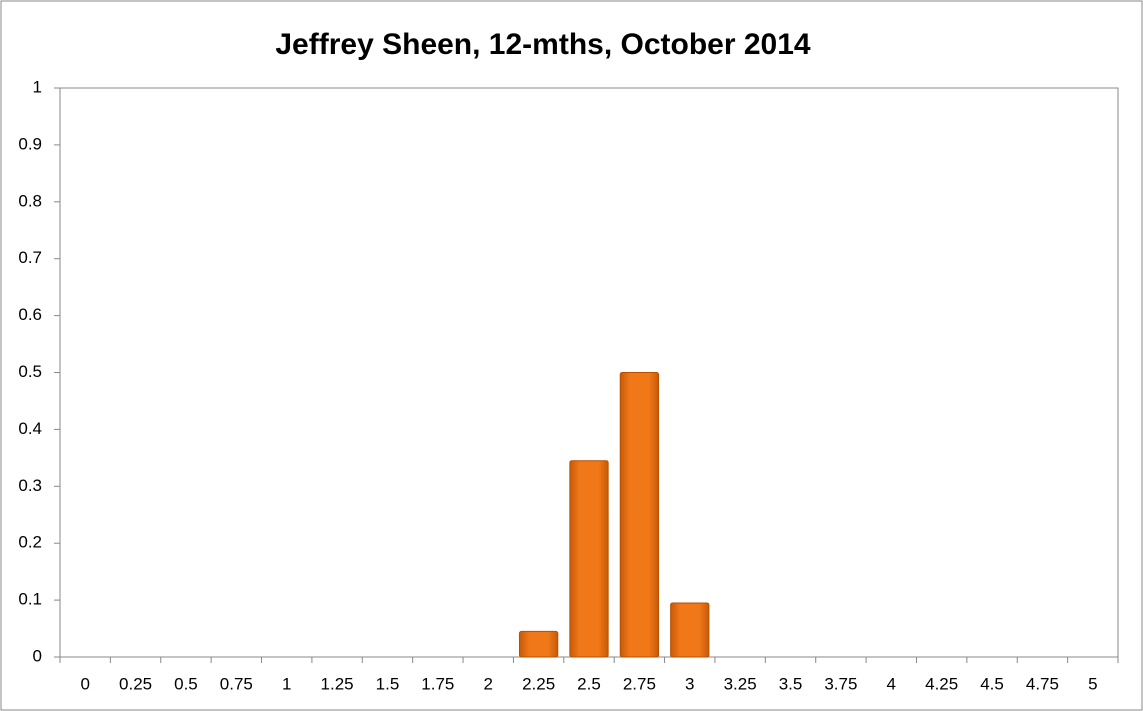  I want to click on chart-title: Jeffrey Sheen, 12-mths, October 2014, so click(543, 44).